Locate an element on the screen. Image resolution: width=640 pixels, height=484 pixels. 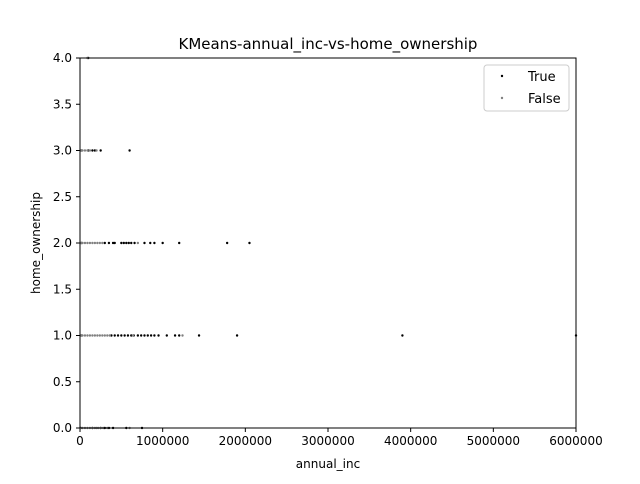
y-tick-label: 0.0 is located at coordinates (62, 428).